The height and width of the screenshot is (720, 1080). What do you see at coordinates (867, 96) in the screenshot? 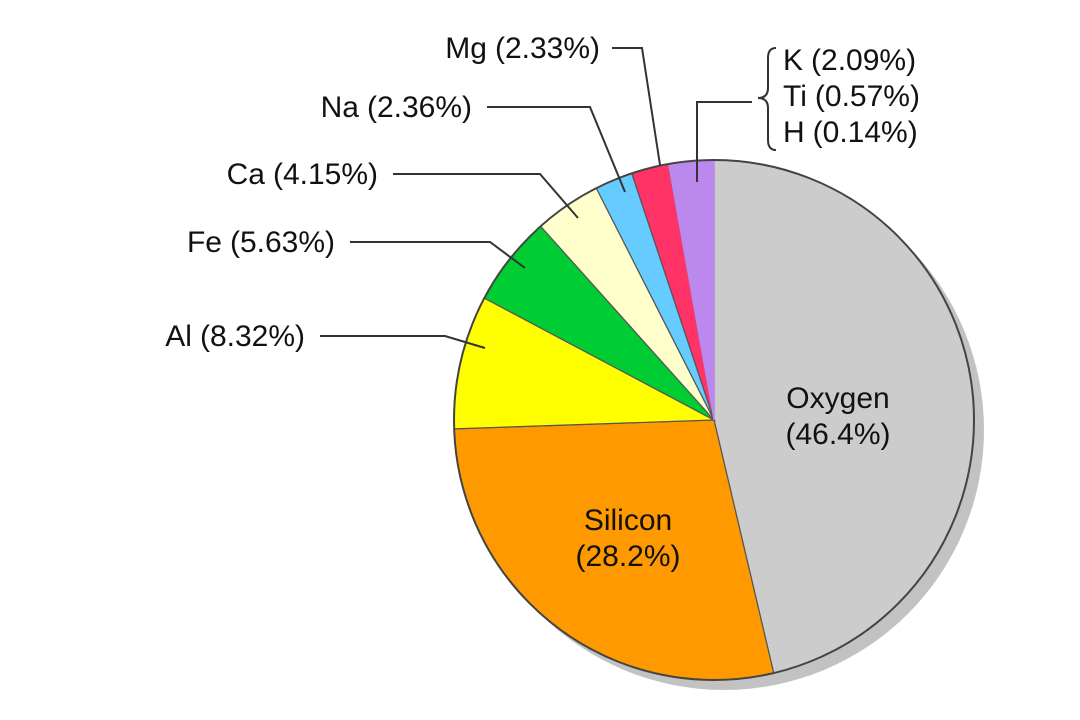
I see `value-label: (0.57%)` at bounding box center [867, 96].